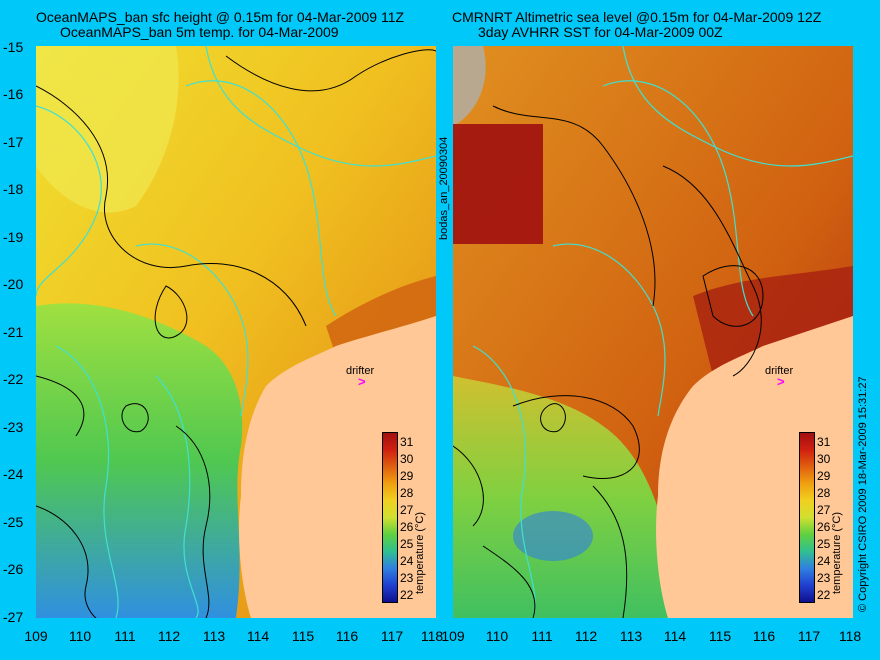 This screenshot has width=880, height=660. What do you see at coordinates (139, 460) in the screenshot?
I see `ocean-field-cool` at bounding box center [139, 460].